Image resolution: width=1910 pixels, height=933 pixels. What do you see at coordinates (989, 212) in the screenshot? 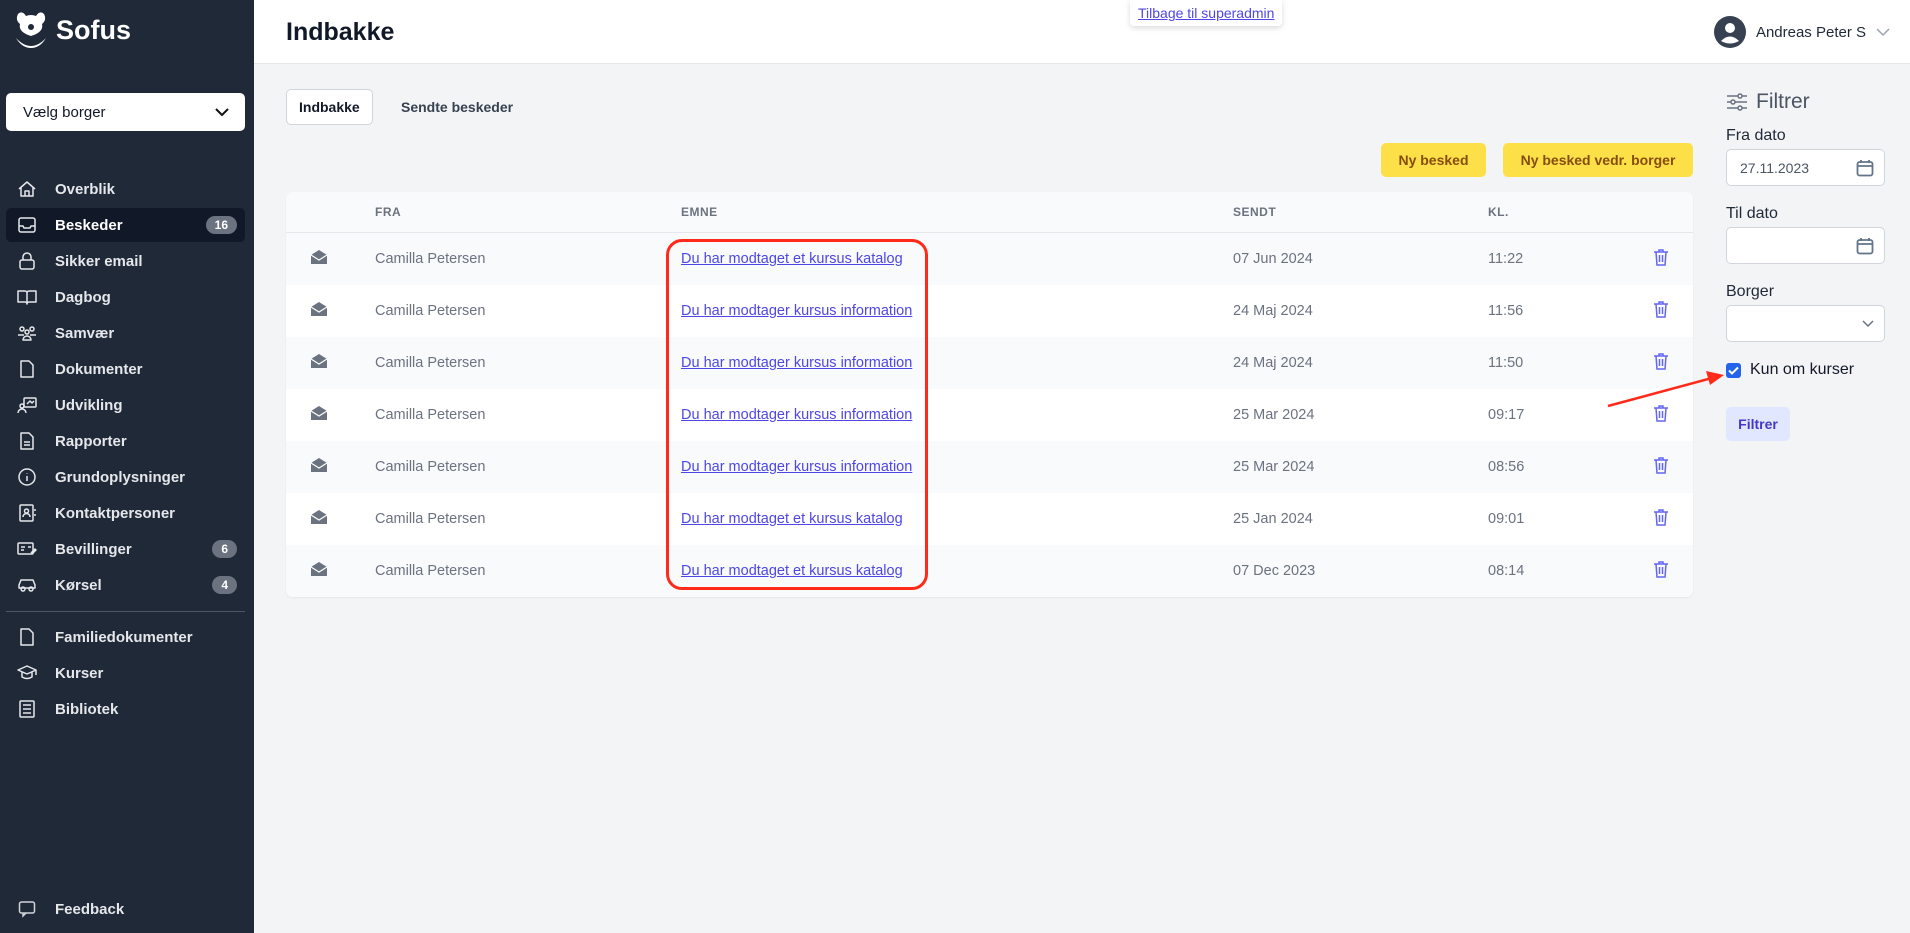
I see `table-header: FRA EMNE SENDT KL.` at bounding box center [989, 212].